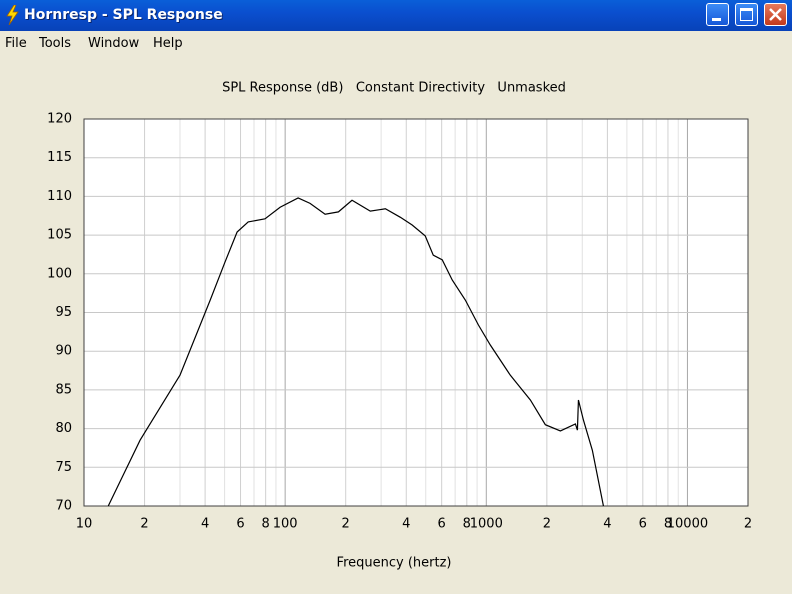 This screenshot has width=792, height=594. Describe the element at coordinates (59, 273) in the screenshot. I see `y-tick-label: 100` at that location.